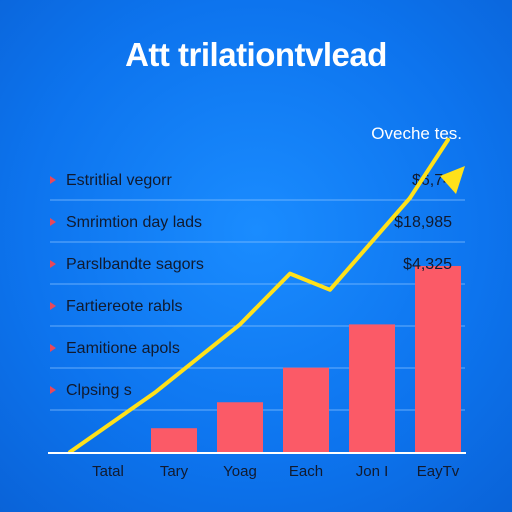 This screenshot has width=512, height=512. Describe the element at coordinates (452, 180) in the screenshot. I see `trend-arrow-icon` at that location.